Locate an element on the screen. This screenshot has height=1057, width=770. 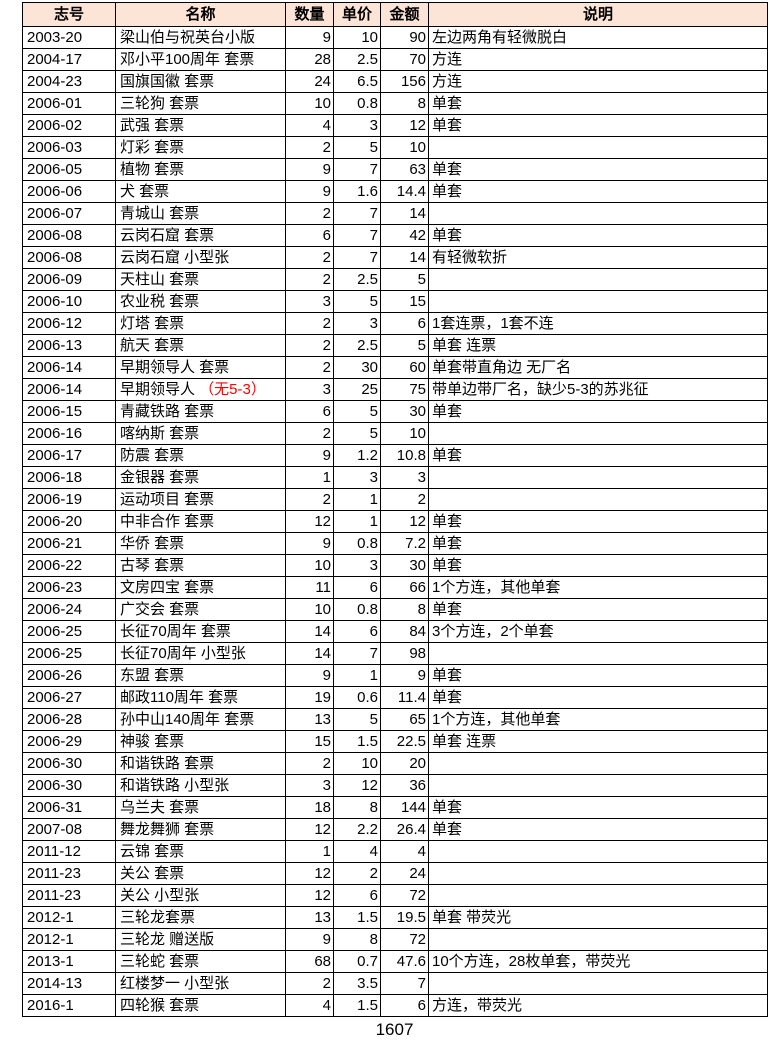
stamp-name-cell: 早期领导人 （无5-3） is located at coordinates (200, 389).